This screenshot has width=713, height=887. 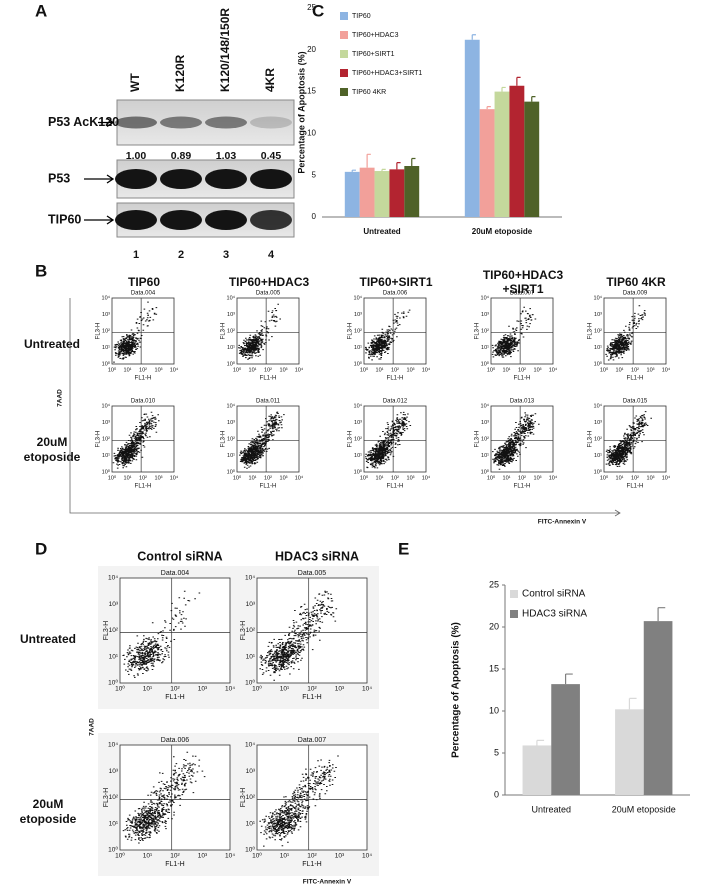 What do you see at coordinates (60, 398) in the screenshot?
I see `axis-title: 7AAD` at bounding box center [60, 398].